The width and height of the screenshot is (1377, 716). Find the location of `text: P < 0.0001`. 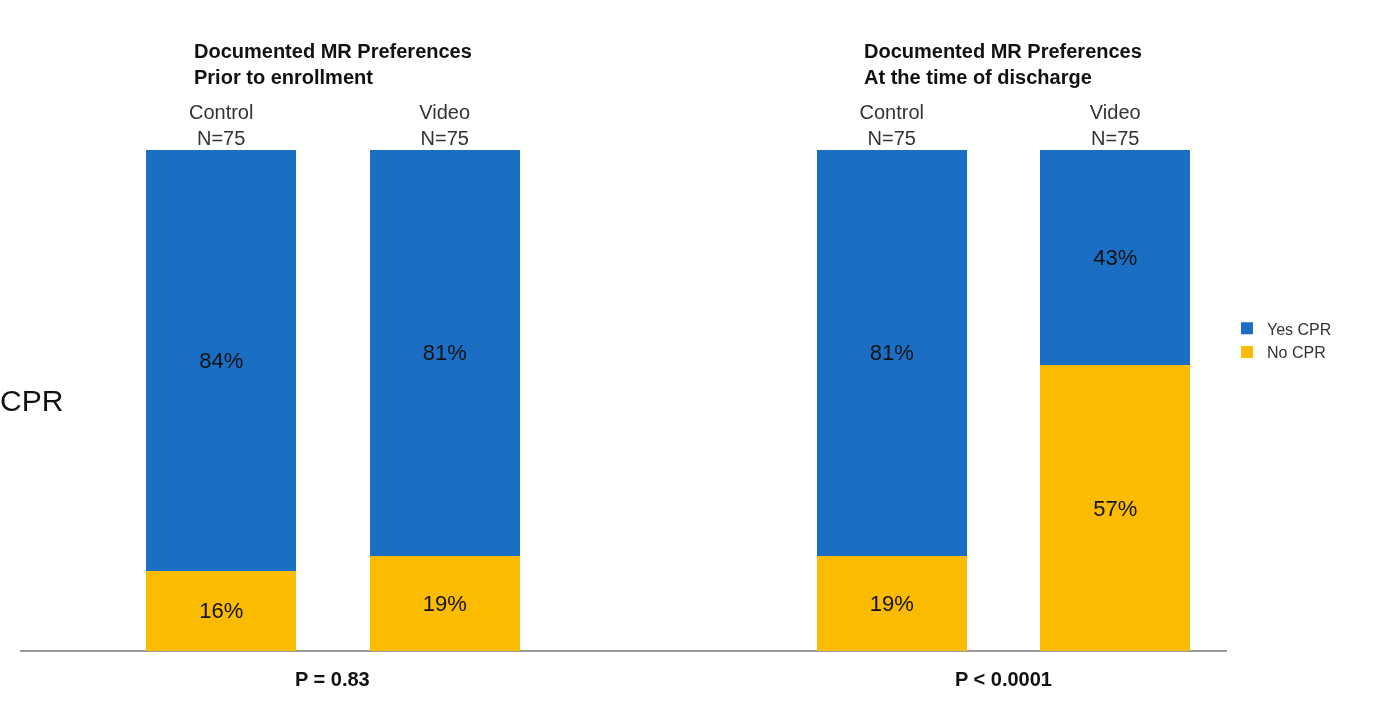

text: P < 0.0001 is located at coordinates (1003, 679).